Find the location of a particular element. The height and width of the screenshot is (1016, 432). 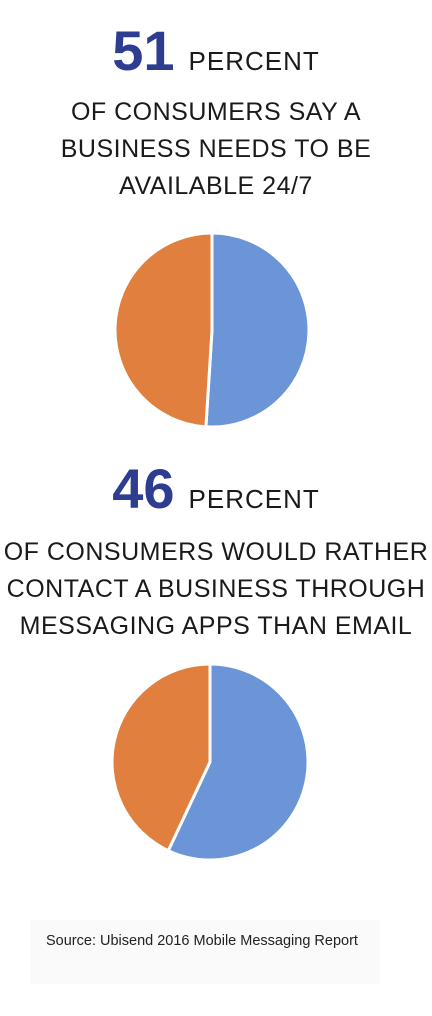

stat-1-headline: 51 PERCENT is located at coordinates (216, 50).